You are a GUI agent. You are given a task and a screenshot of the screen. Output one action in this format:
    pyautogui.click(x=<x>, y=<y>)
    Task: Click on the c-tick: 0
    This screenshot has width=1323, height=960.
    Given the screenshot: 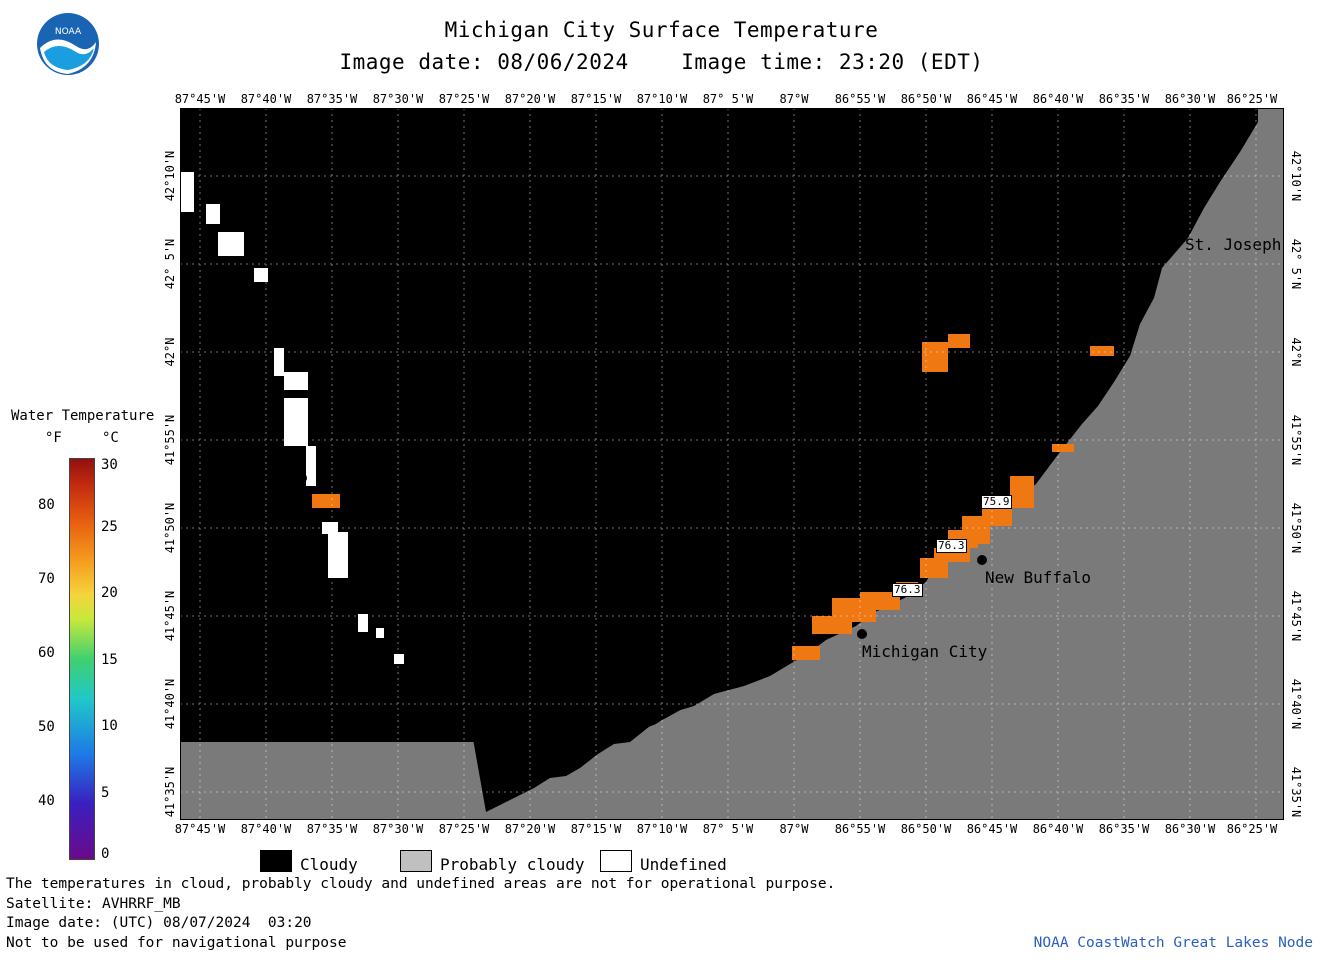 What is the action you would take?
    pyautogui.click(x=105, y=854)
    